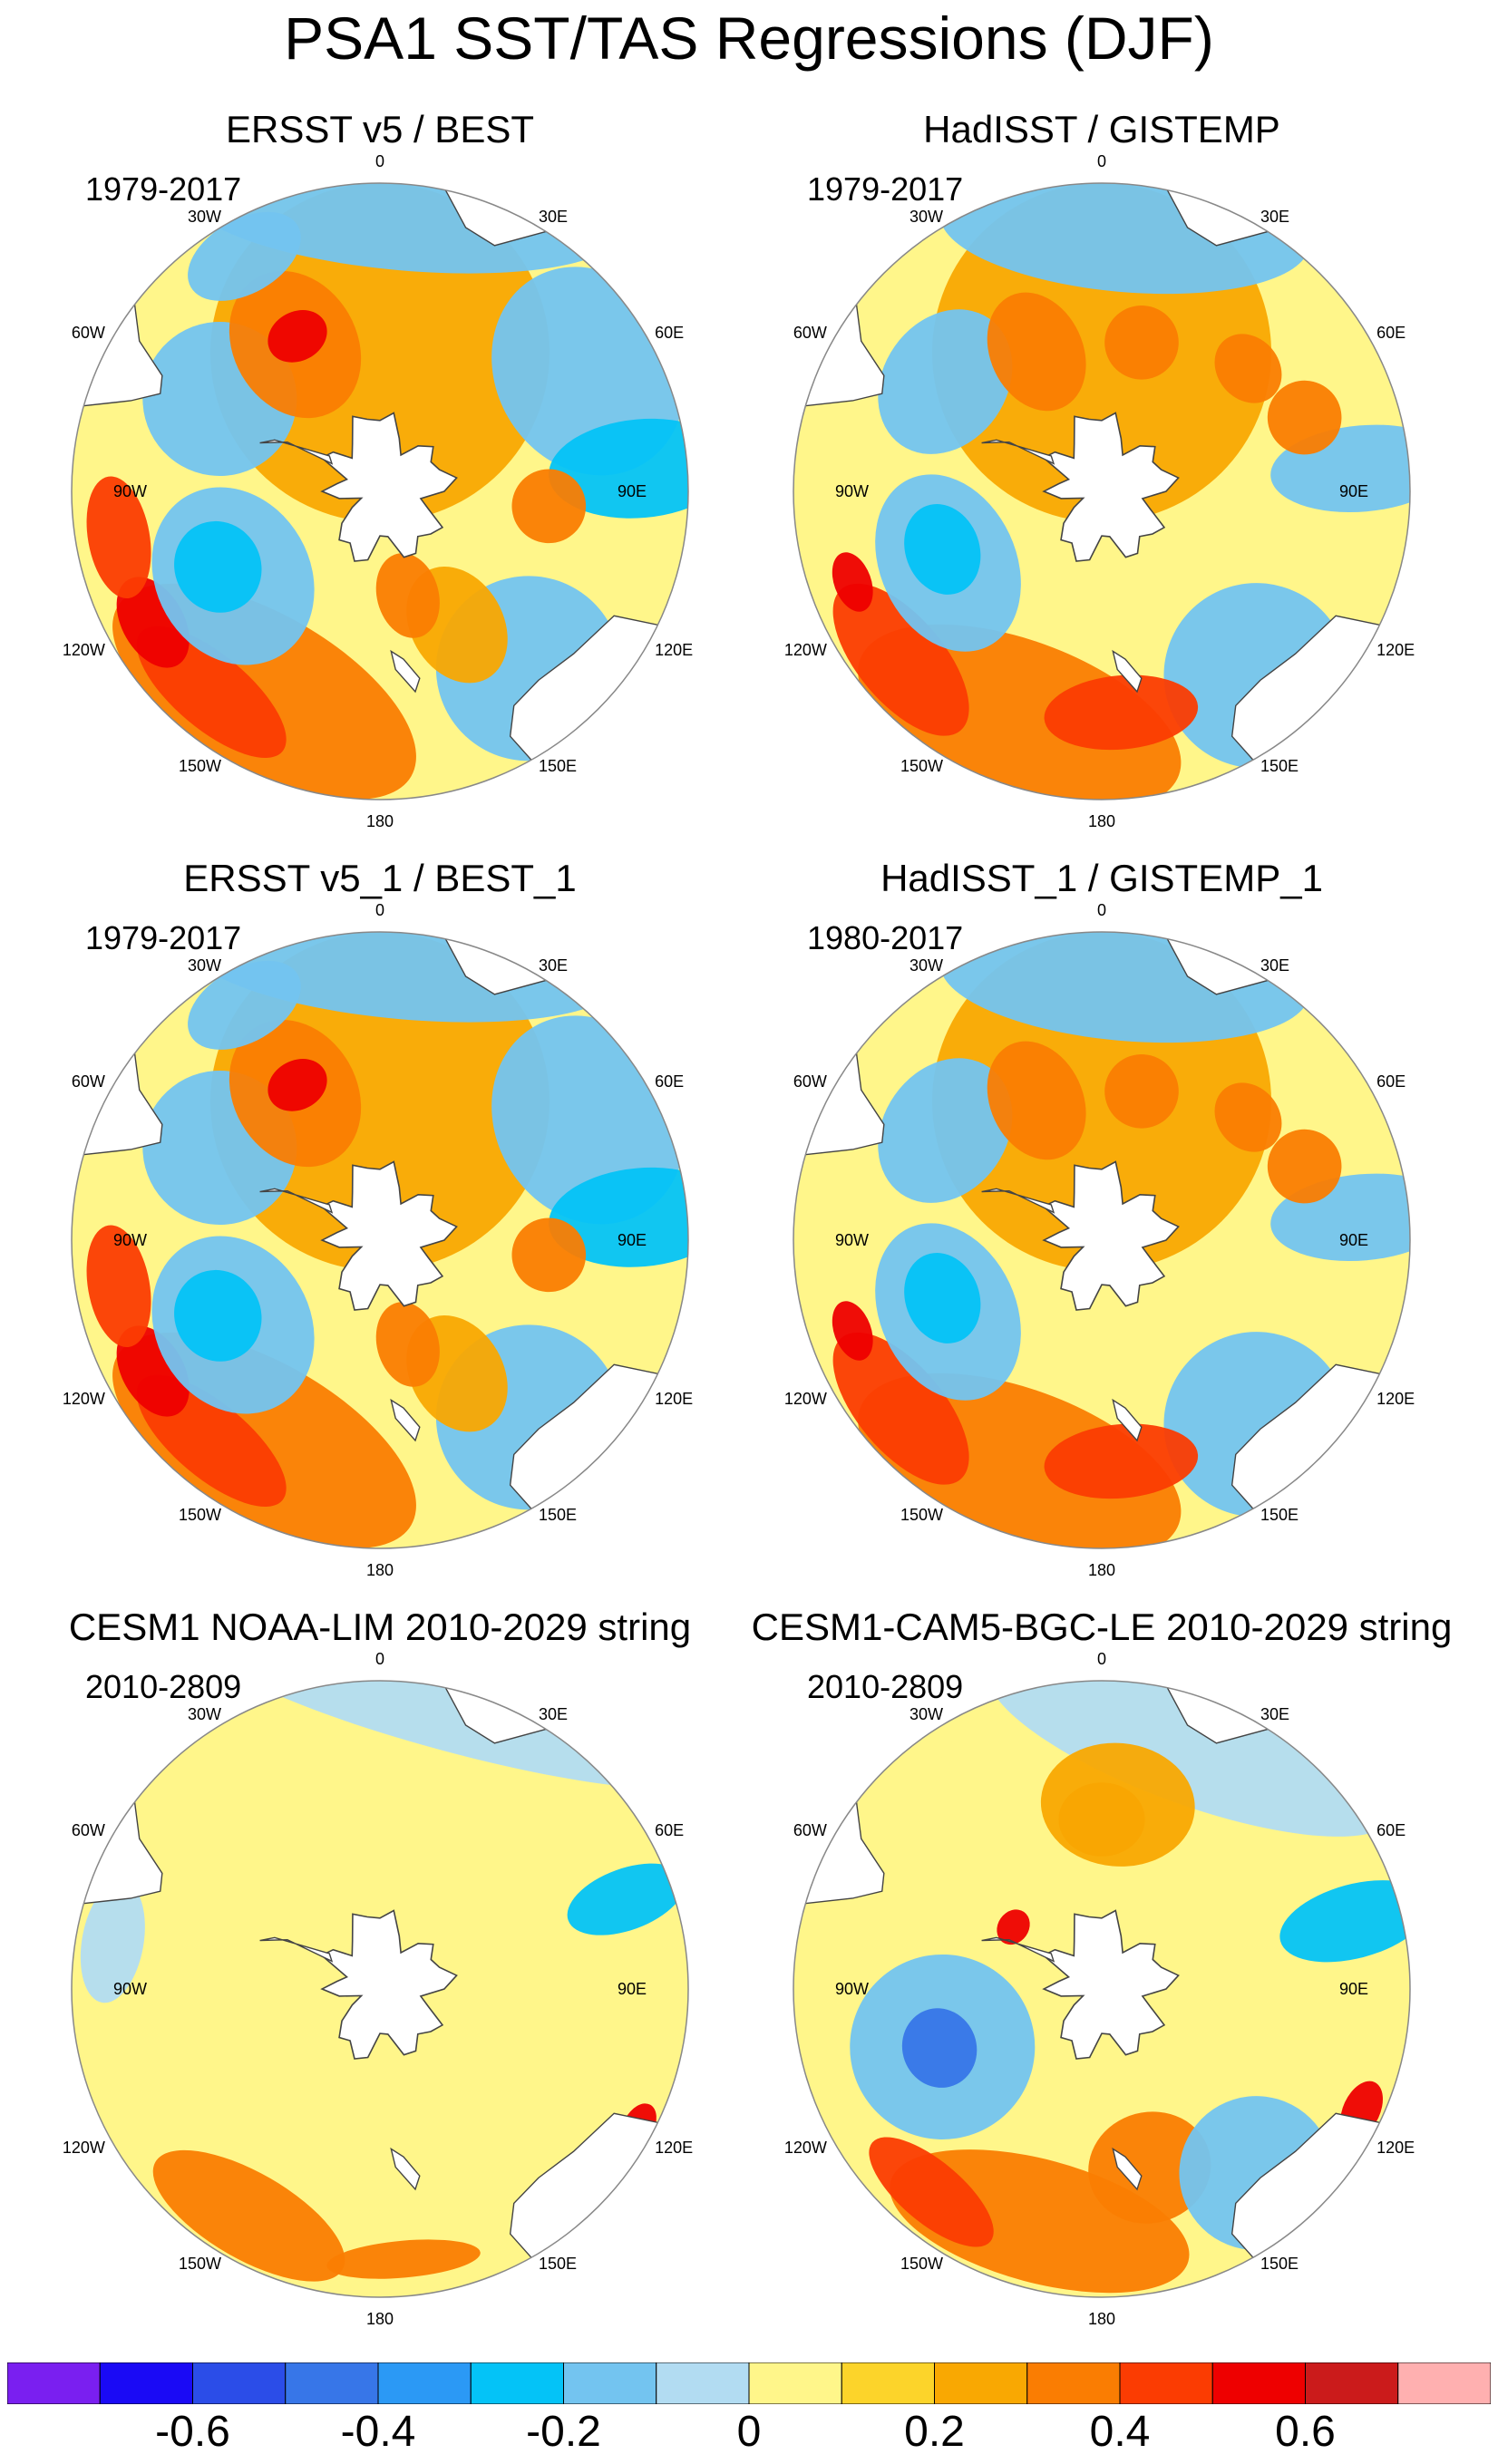 The image size is (1498, 2464). Describe the element at coordinates (380, 1626) in the screenshot. I see `panel-title: CESM1 NOAA-LIM 2010-2029 string` at that location.